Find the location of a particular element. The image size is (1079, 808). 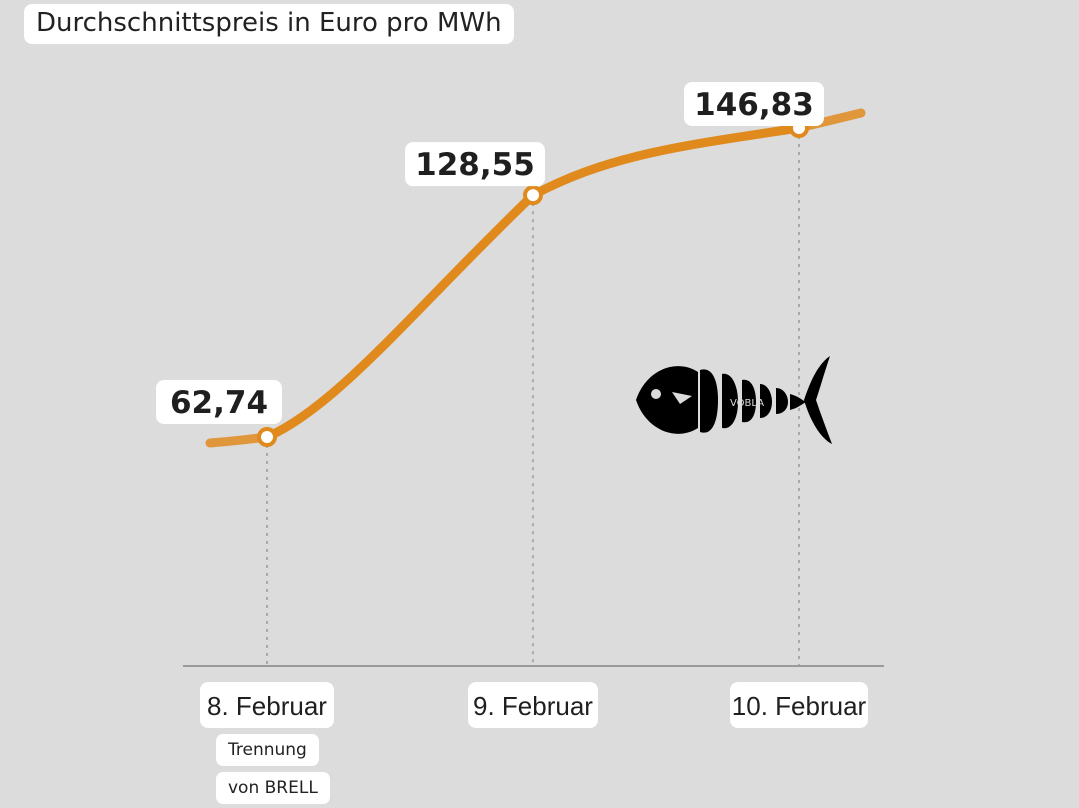

tick-label: 8. Februar is located at coordinates (267, 706).